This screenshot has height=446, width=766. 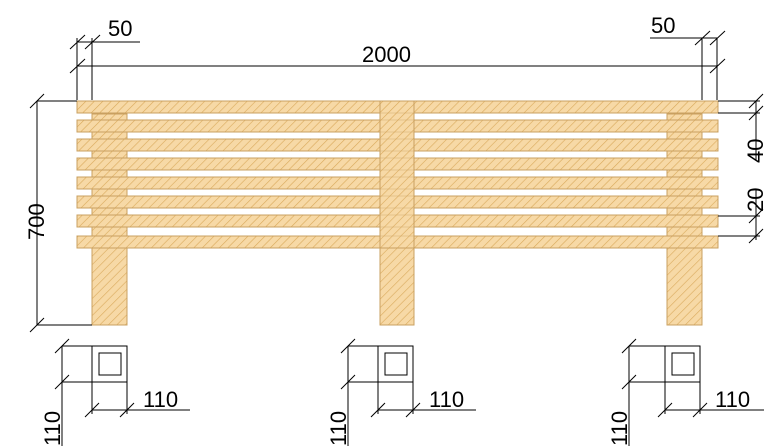 What do you see at coordinates (386, 54) in the screenshot?
I see `dim-total-length-label: 2000` at bounding box center [386, 54].